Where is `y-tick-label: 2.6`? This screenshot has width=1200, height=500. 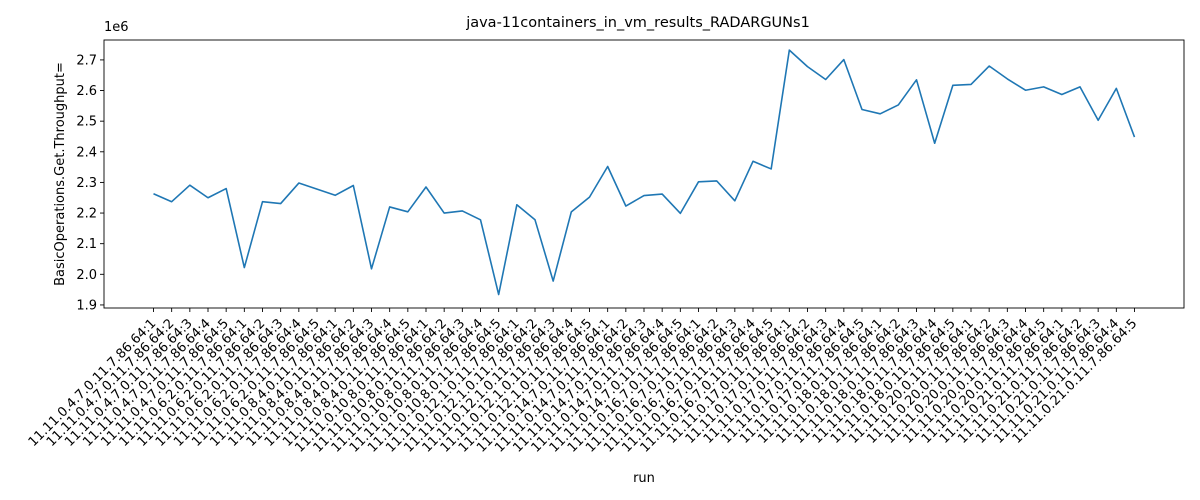
y-tick-label: 2.6 is located at coordinates (86, 91).